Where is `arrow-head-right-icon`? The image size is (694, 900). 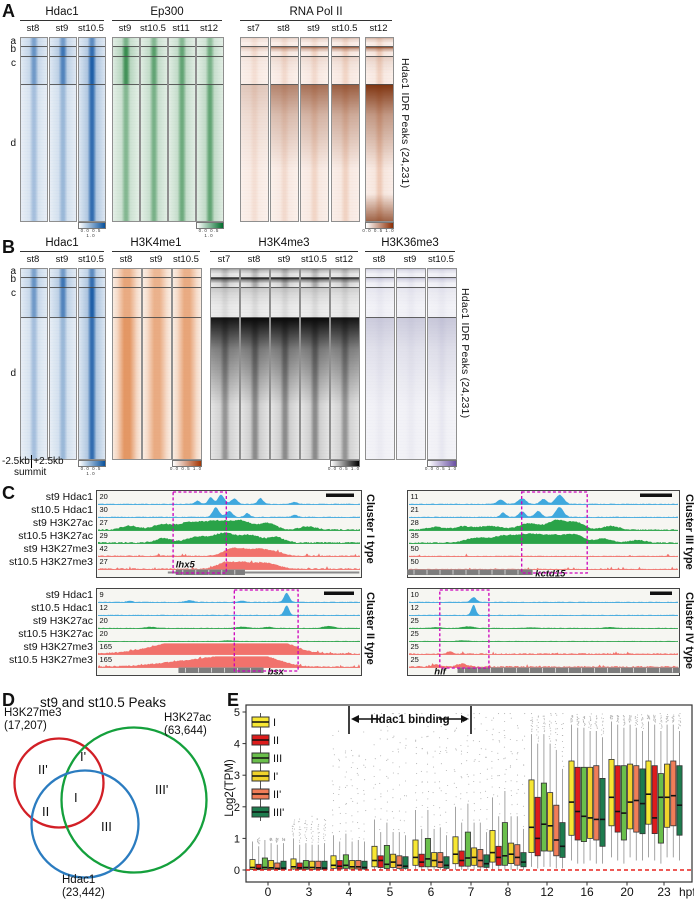
arrow-head-right-icon is located at coordinates (465, 719).